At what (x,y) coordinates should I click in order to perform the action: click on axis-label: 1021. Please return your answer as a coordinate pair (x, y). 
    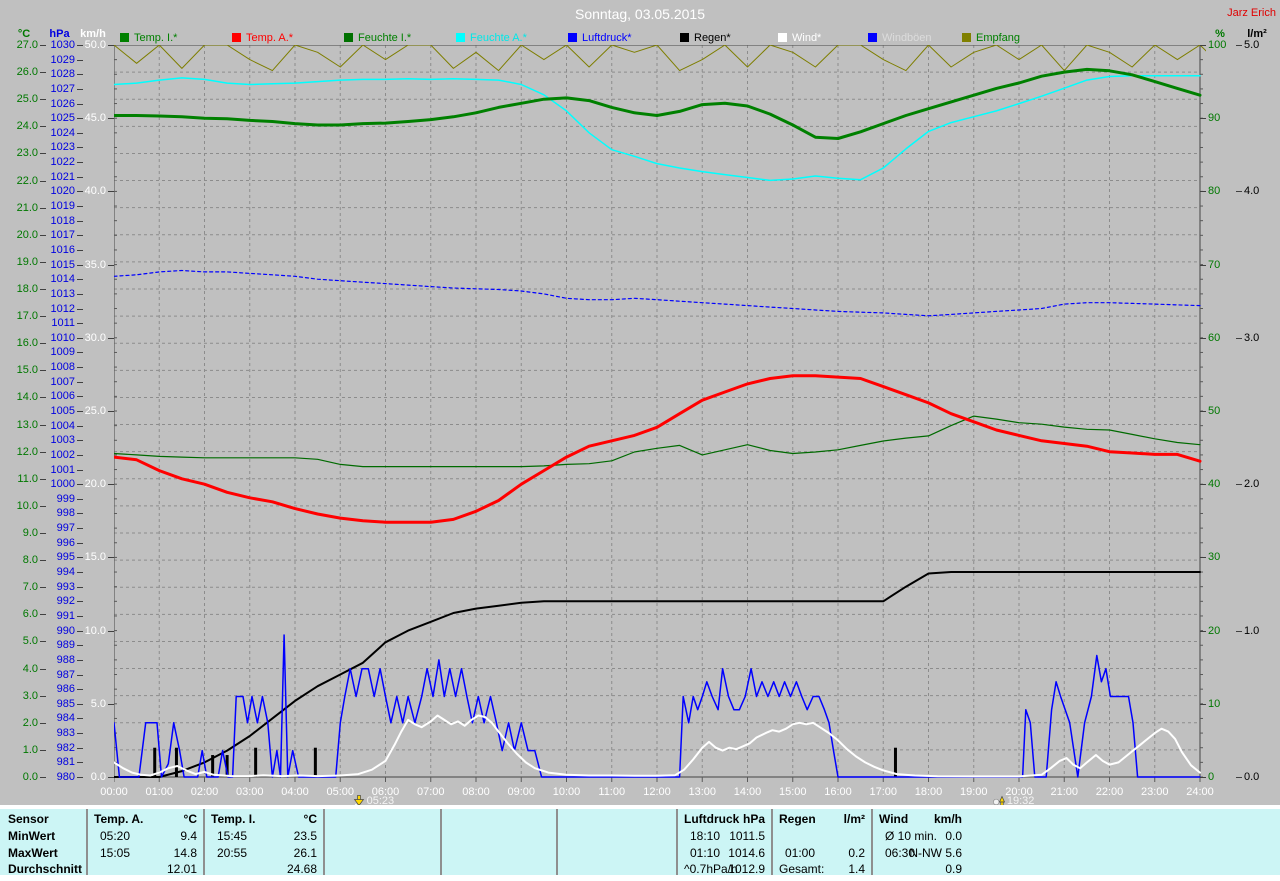
    Looking at the image, I should click on (62, 176).